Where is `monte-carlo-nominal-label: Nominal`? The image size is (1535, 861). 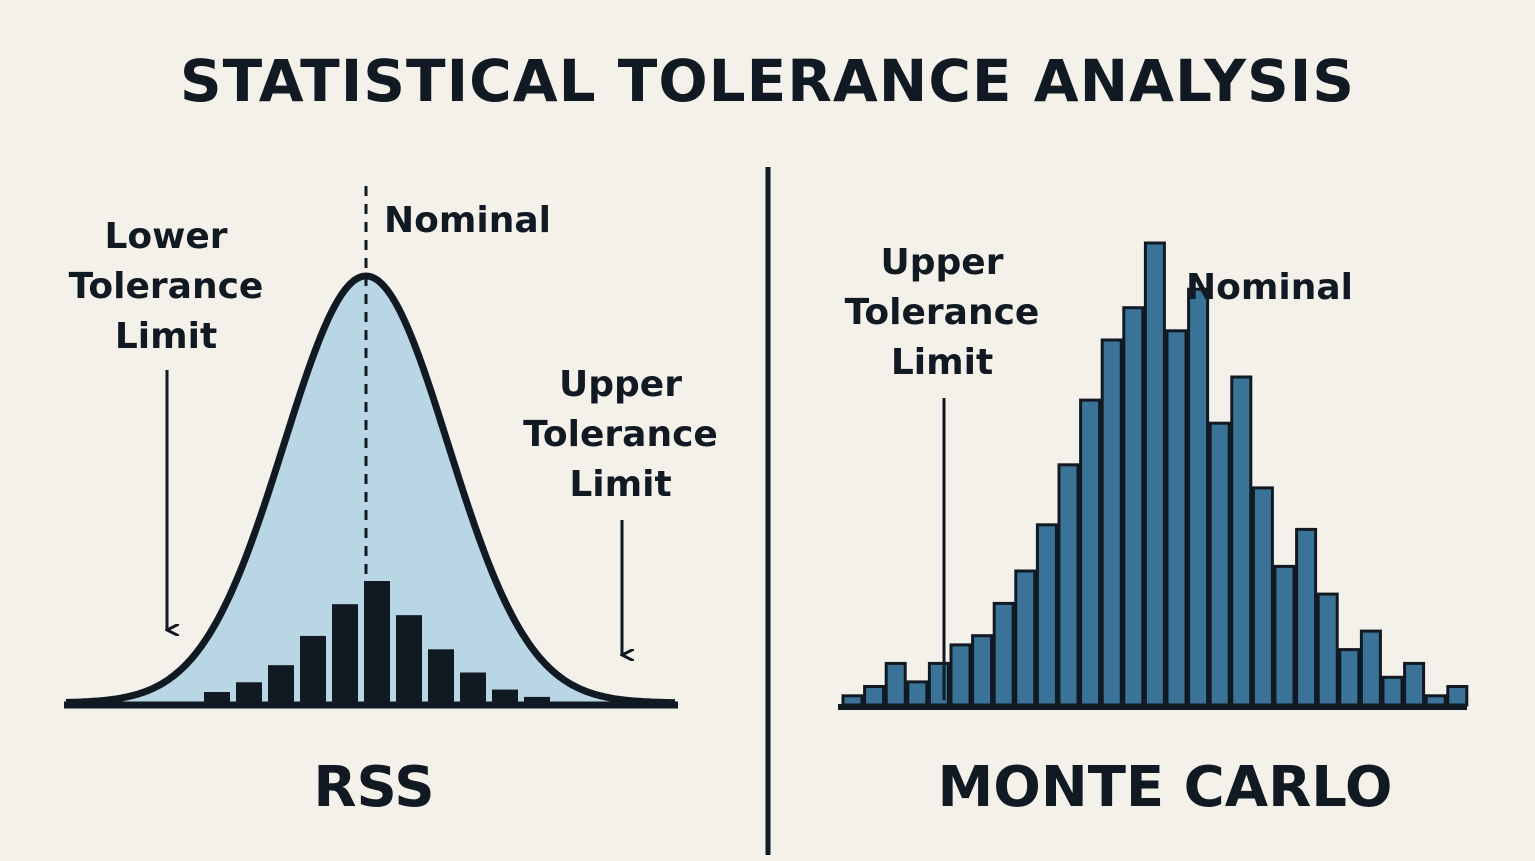
monte-carlo-nominal-label: Nominal is located at coordinates (1269, 287).